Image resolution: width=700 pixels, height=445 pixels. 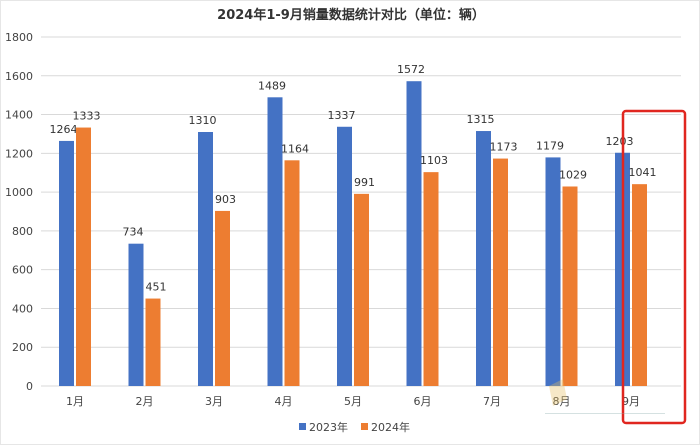 What do you see at coordinates (22, 347) in the screenshot?
I see `y-tick-label: 200` at bounding box center [22, 347].